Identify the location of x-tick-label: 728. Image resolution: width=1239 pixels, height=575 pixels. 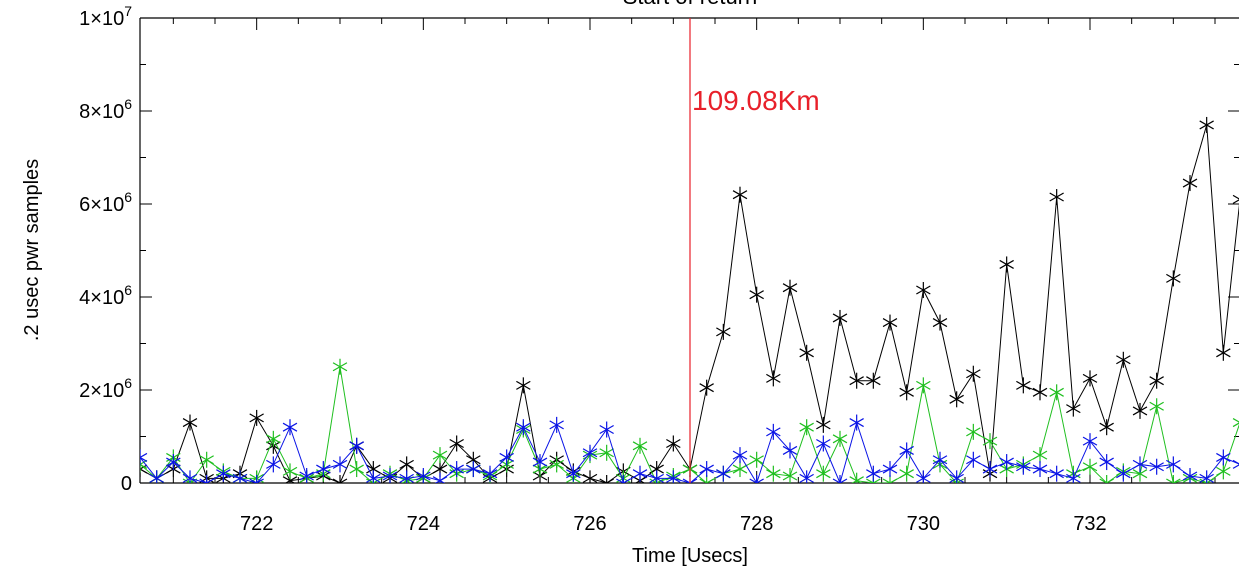
(756, 524).